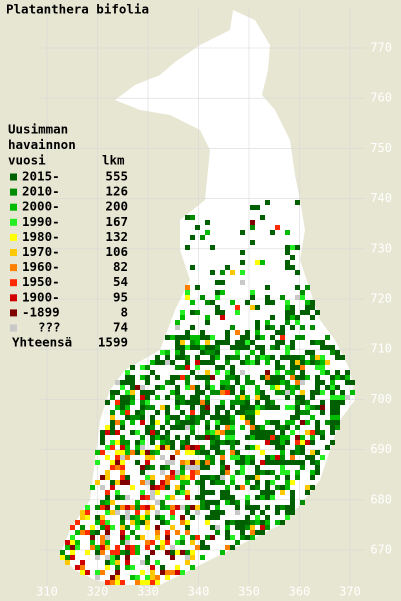 The image size is (401, 601). What do you see at coordinates (41, 311) in the screenshot?
I see `legend-label: -1899` at bounding box center [41, 311].